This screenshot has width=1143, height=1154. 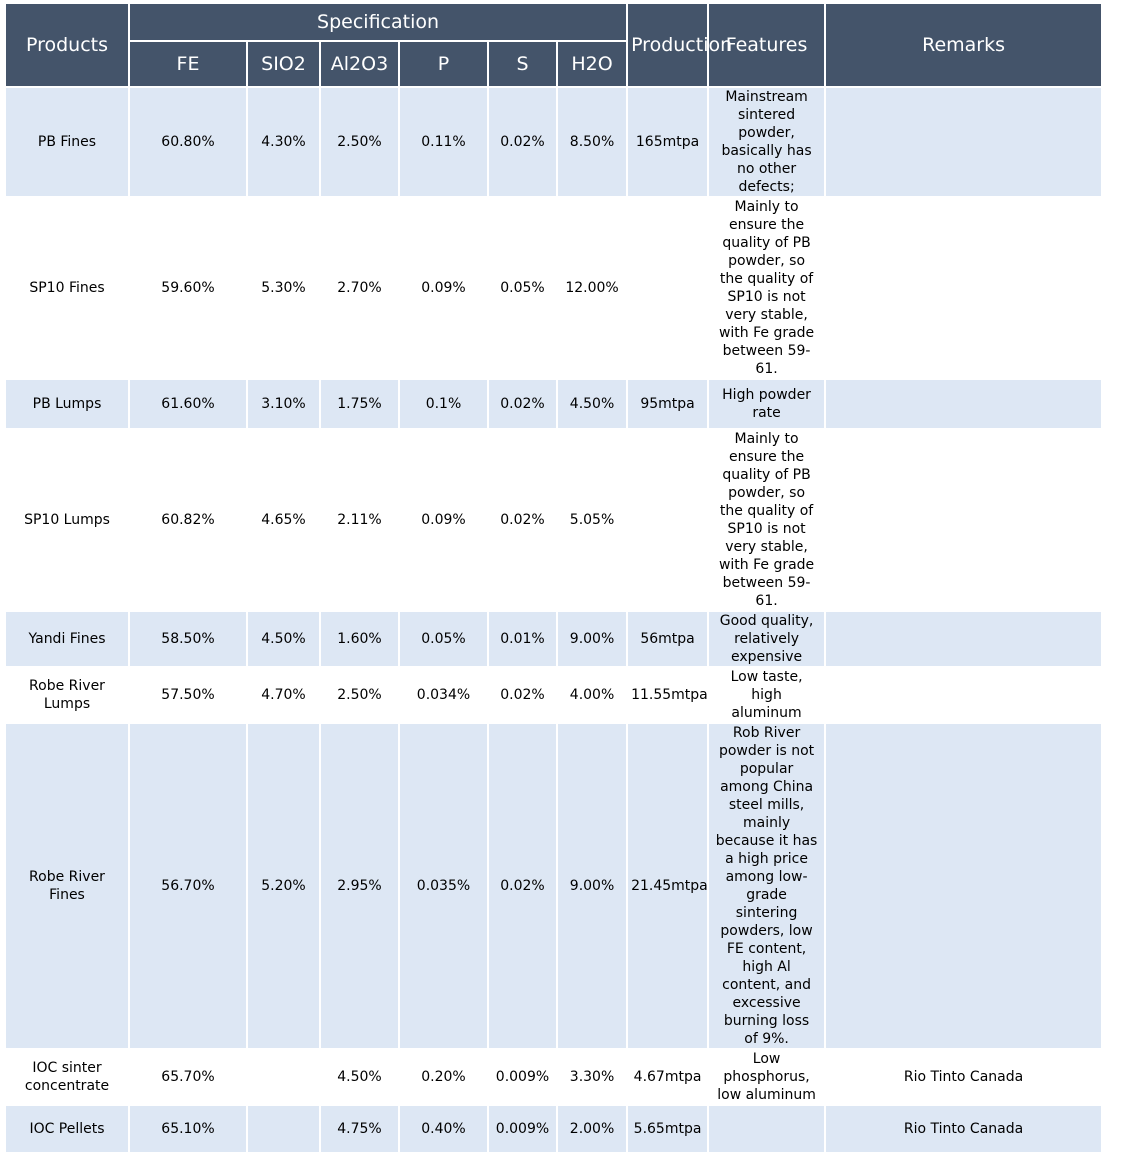 What do you see at coordinates (592, 1129) in the screenshot?
I see `cell-h2o: 2.00%` at bounding box center [592, 1129].